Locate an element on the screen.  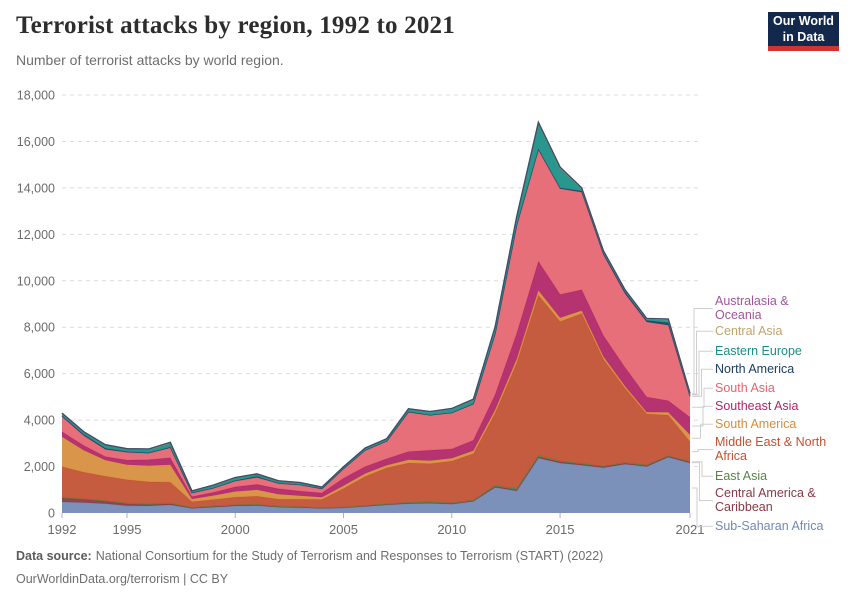
x-axis-tick-label: 1992 is located at coordinates (62, 529).